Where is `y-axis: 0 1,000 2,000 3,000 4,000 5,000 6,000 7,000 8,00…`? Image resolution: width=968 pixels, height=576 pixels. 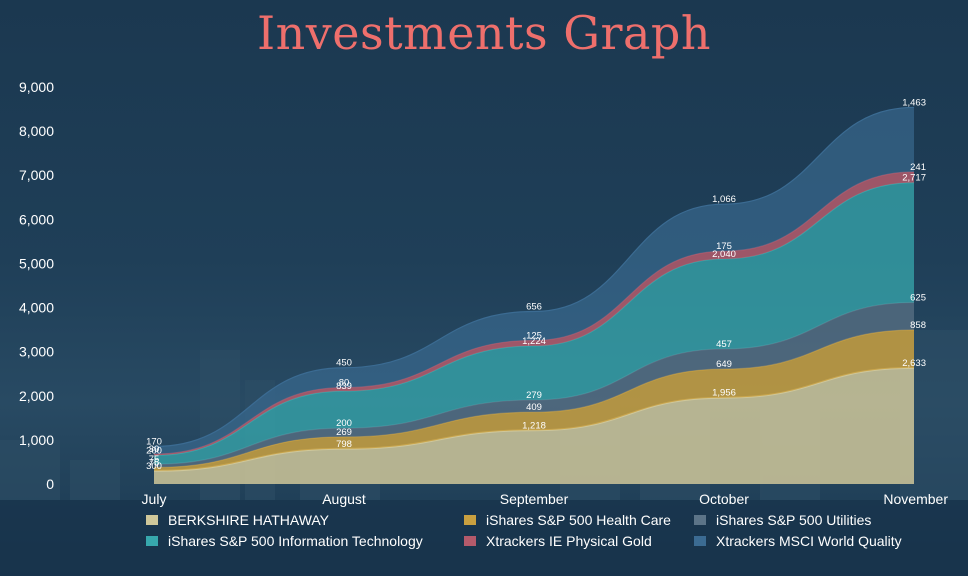
y-axis: 0 1,000 2,000 3,000 4,000 5,000 6,000 7,000 8,00… is located at coordinates (36, 285).